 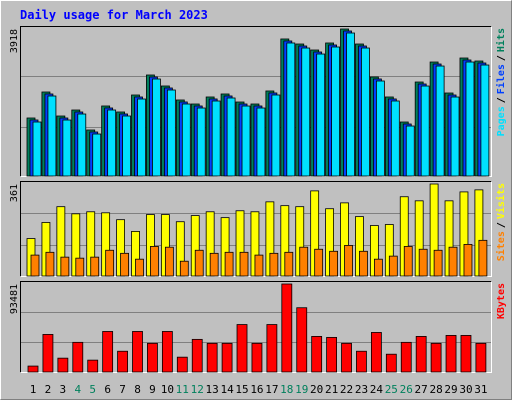 What do you see at coordinates (501, 246) in the screenshot?
I see `legend-entry: Sites` at bounding box center [501, 246].